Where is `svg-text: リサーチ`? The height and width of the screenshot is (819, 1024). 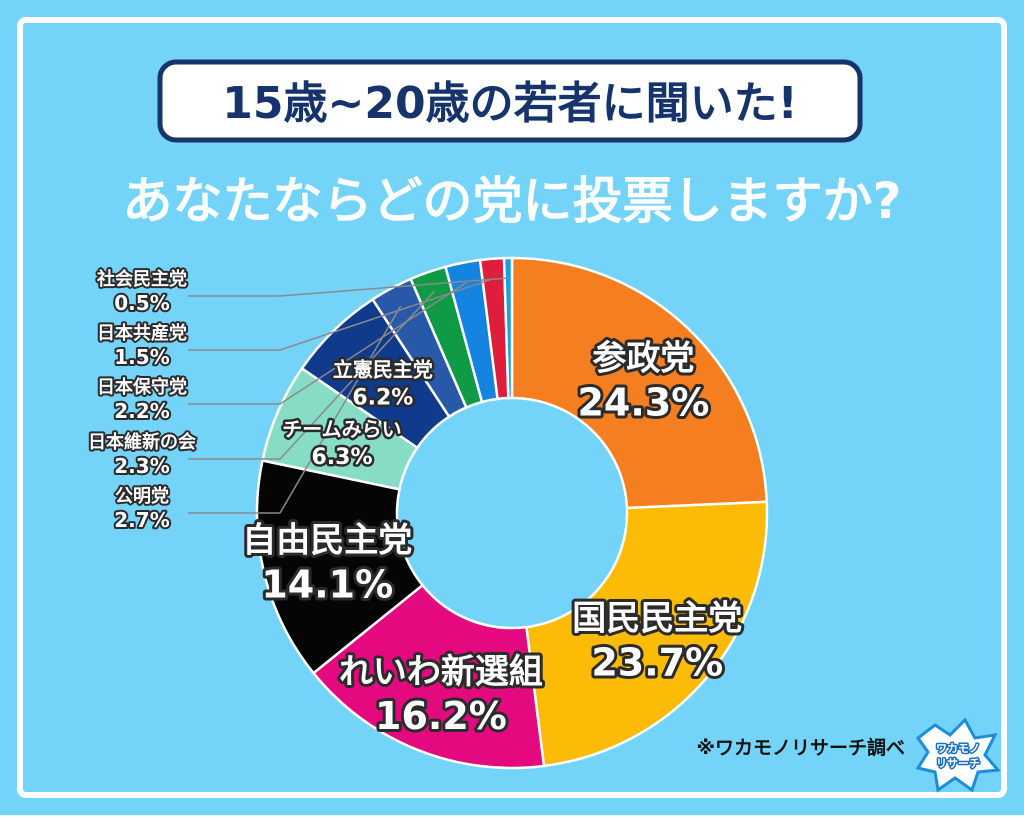
svg-text: リサーチ is located at coordinates (958, 763).